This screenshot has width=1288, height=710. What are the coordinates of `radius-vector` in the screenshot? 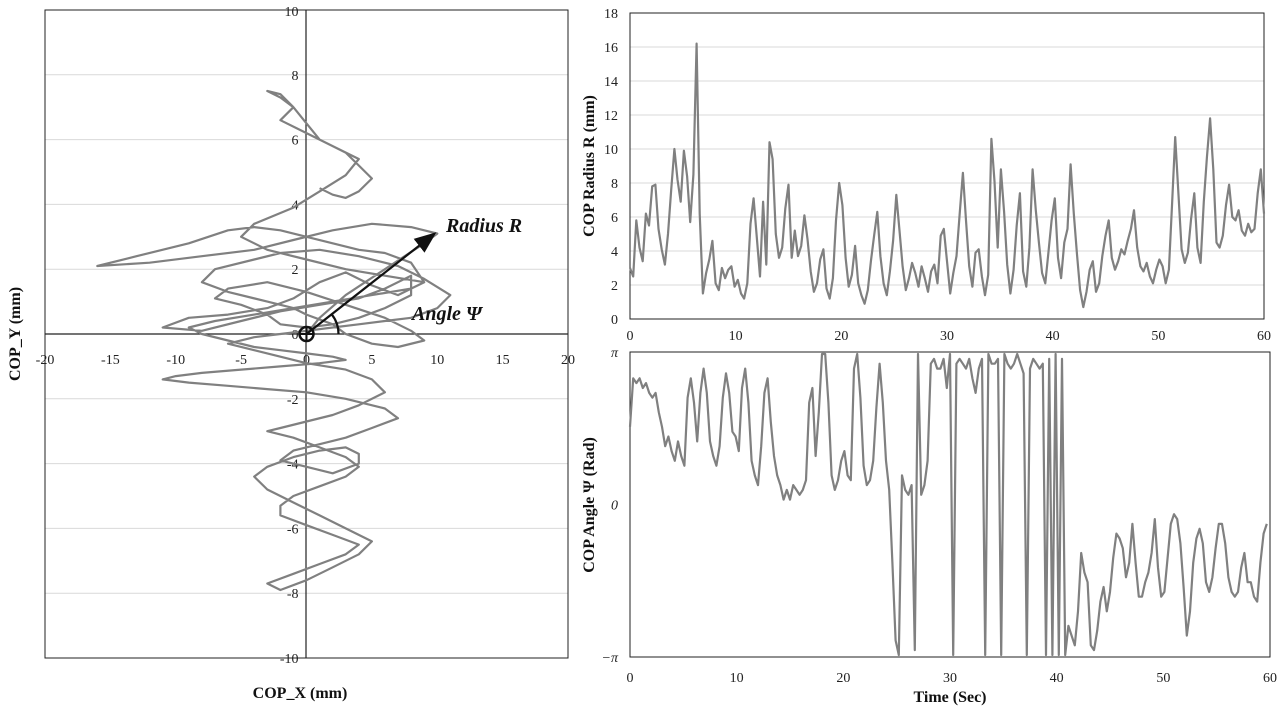 It's located at (367, 287).